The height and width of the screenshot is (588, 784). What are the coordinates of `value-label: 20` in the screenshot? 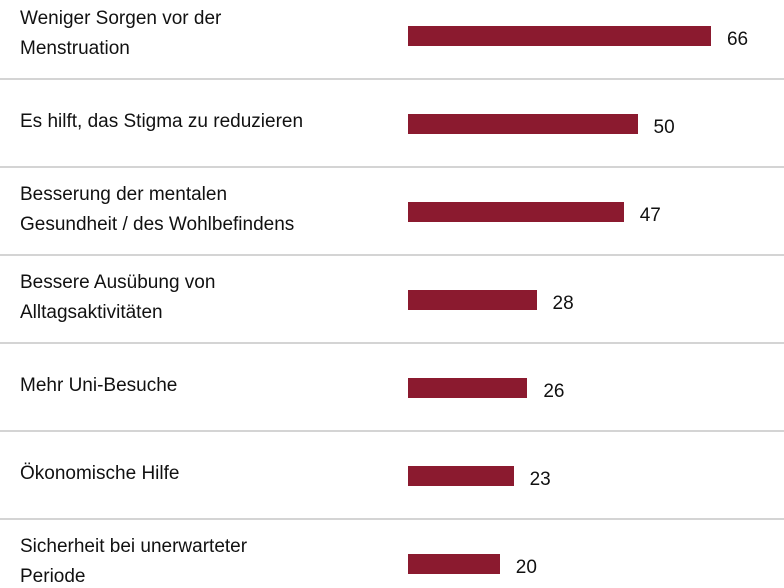 It's located at (526, 567).